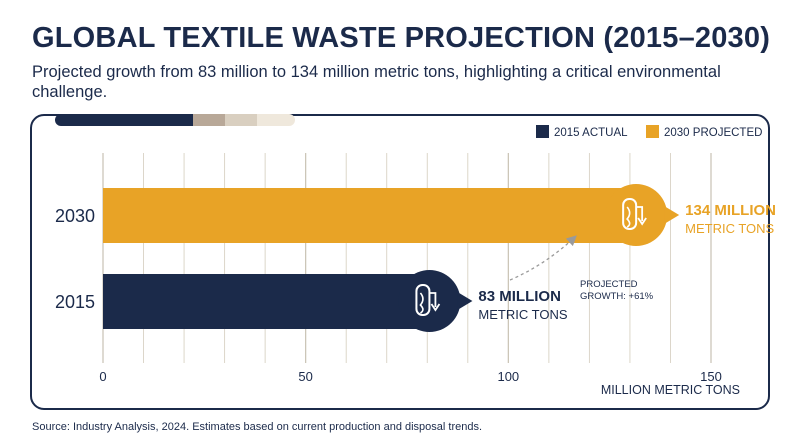 The width and height of the screenshot is (800, 447). I want to click on category-label-2015: 2015, so click(75, 302).